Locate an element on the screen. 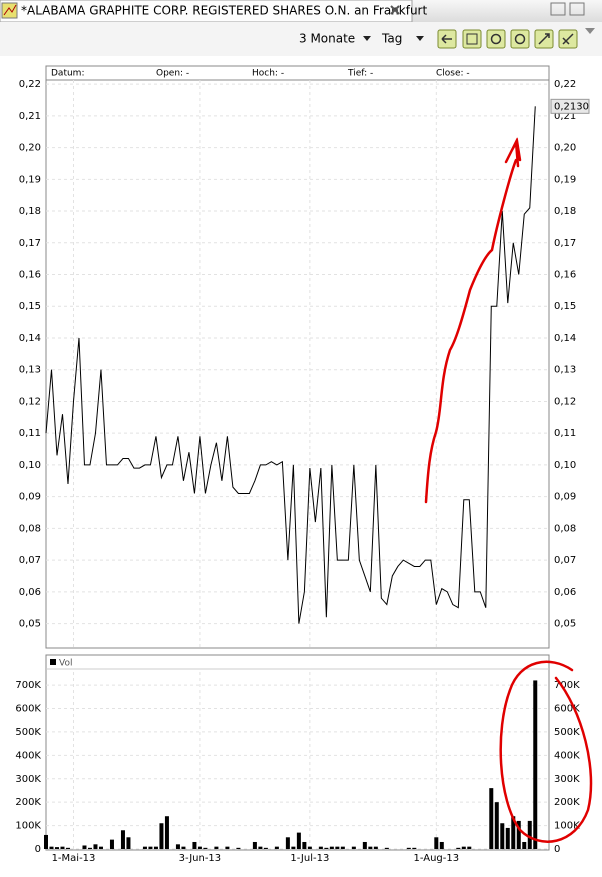  y-tick-label-right: 100K is located at coordinates (567, 826).